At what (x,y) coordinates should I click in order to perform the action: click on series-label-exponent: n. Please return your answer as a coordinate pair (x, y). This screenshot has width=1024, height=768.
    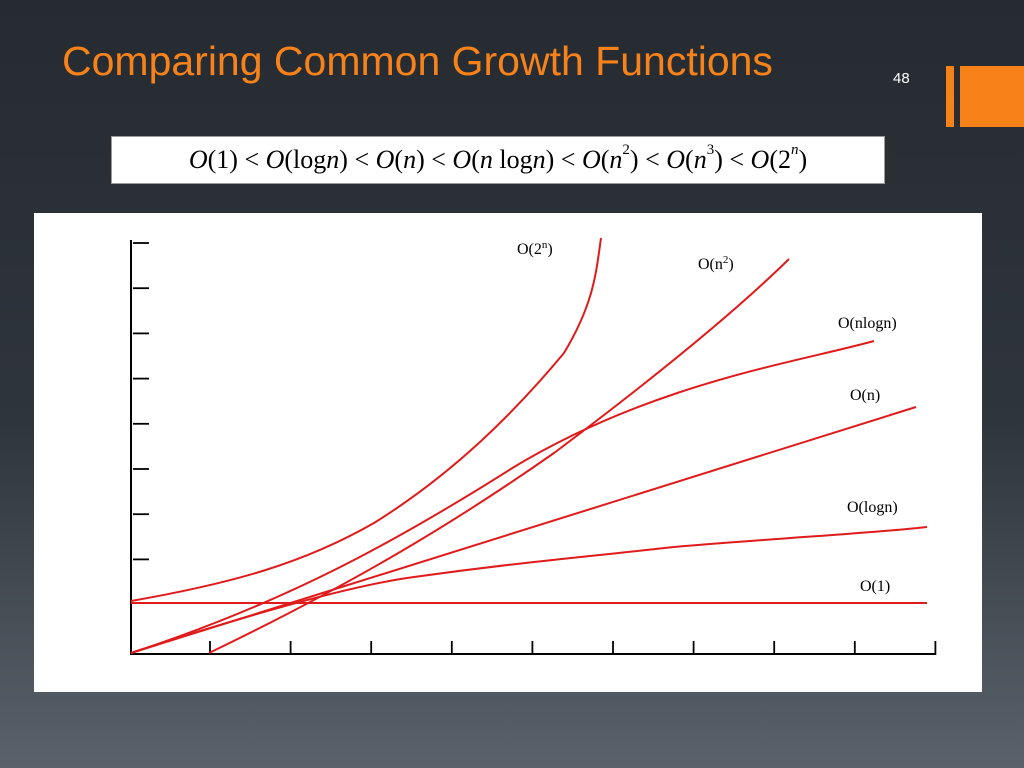
    Looking at the image, I should click on (545, 245).